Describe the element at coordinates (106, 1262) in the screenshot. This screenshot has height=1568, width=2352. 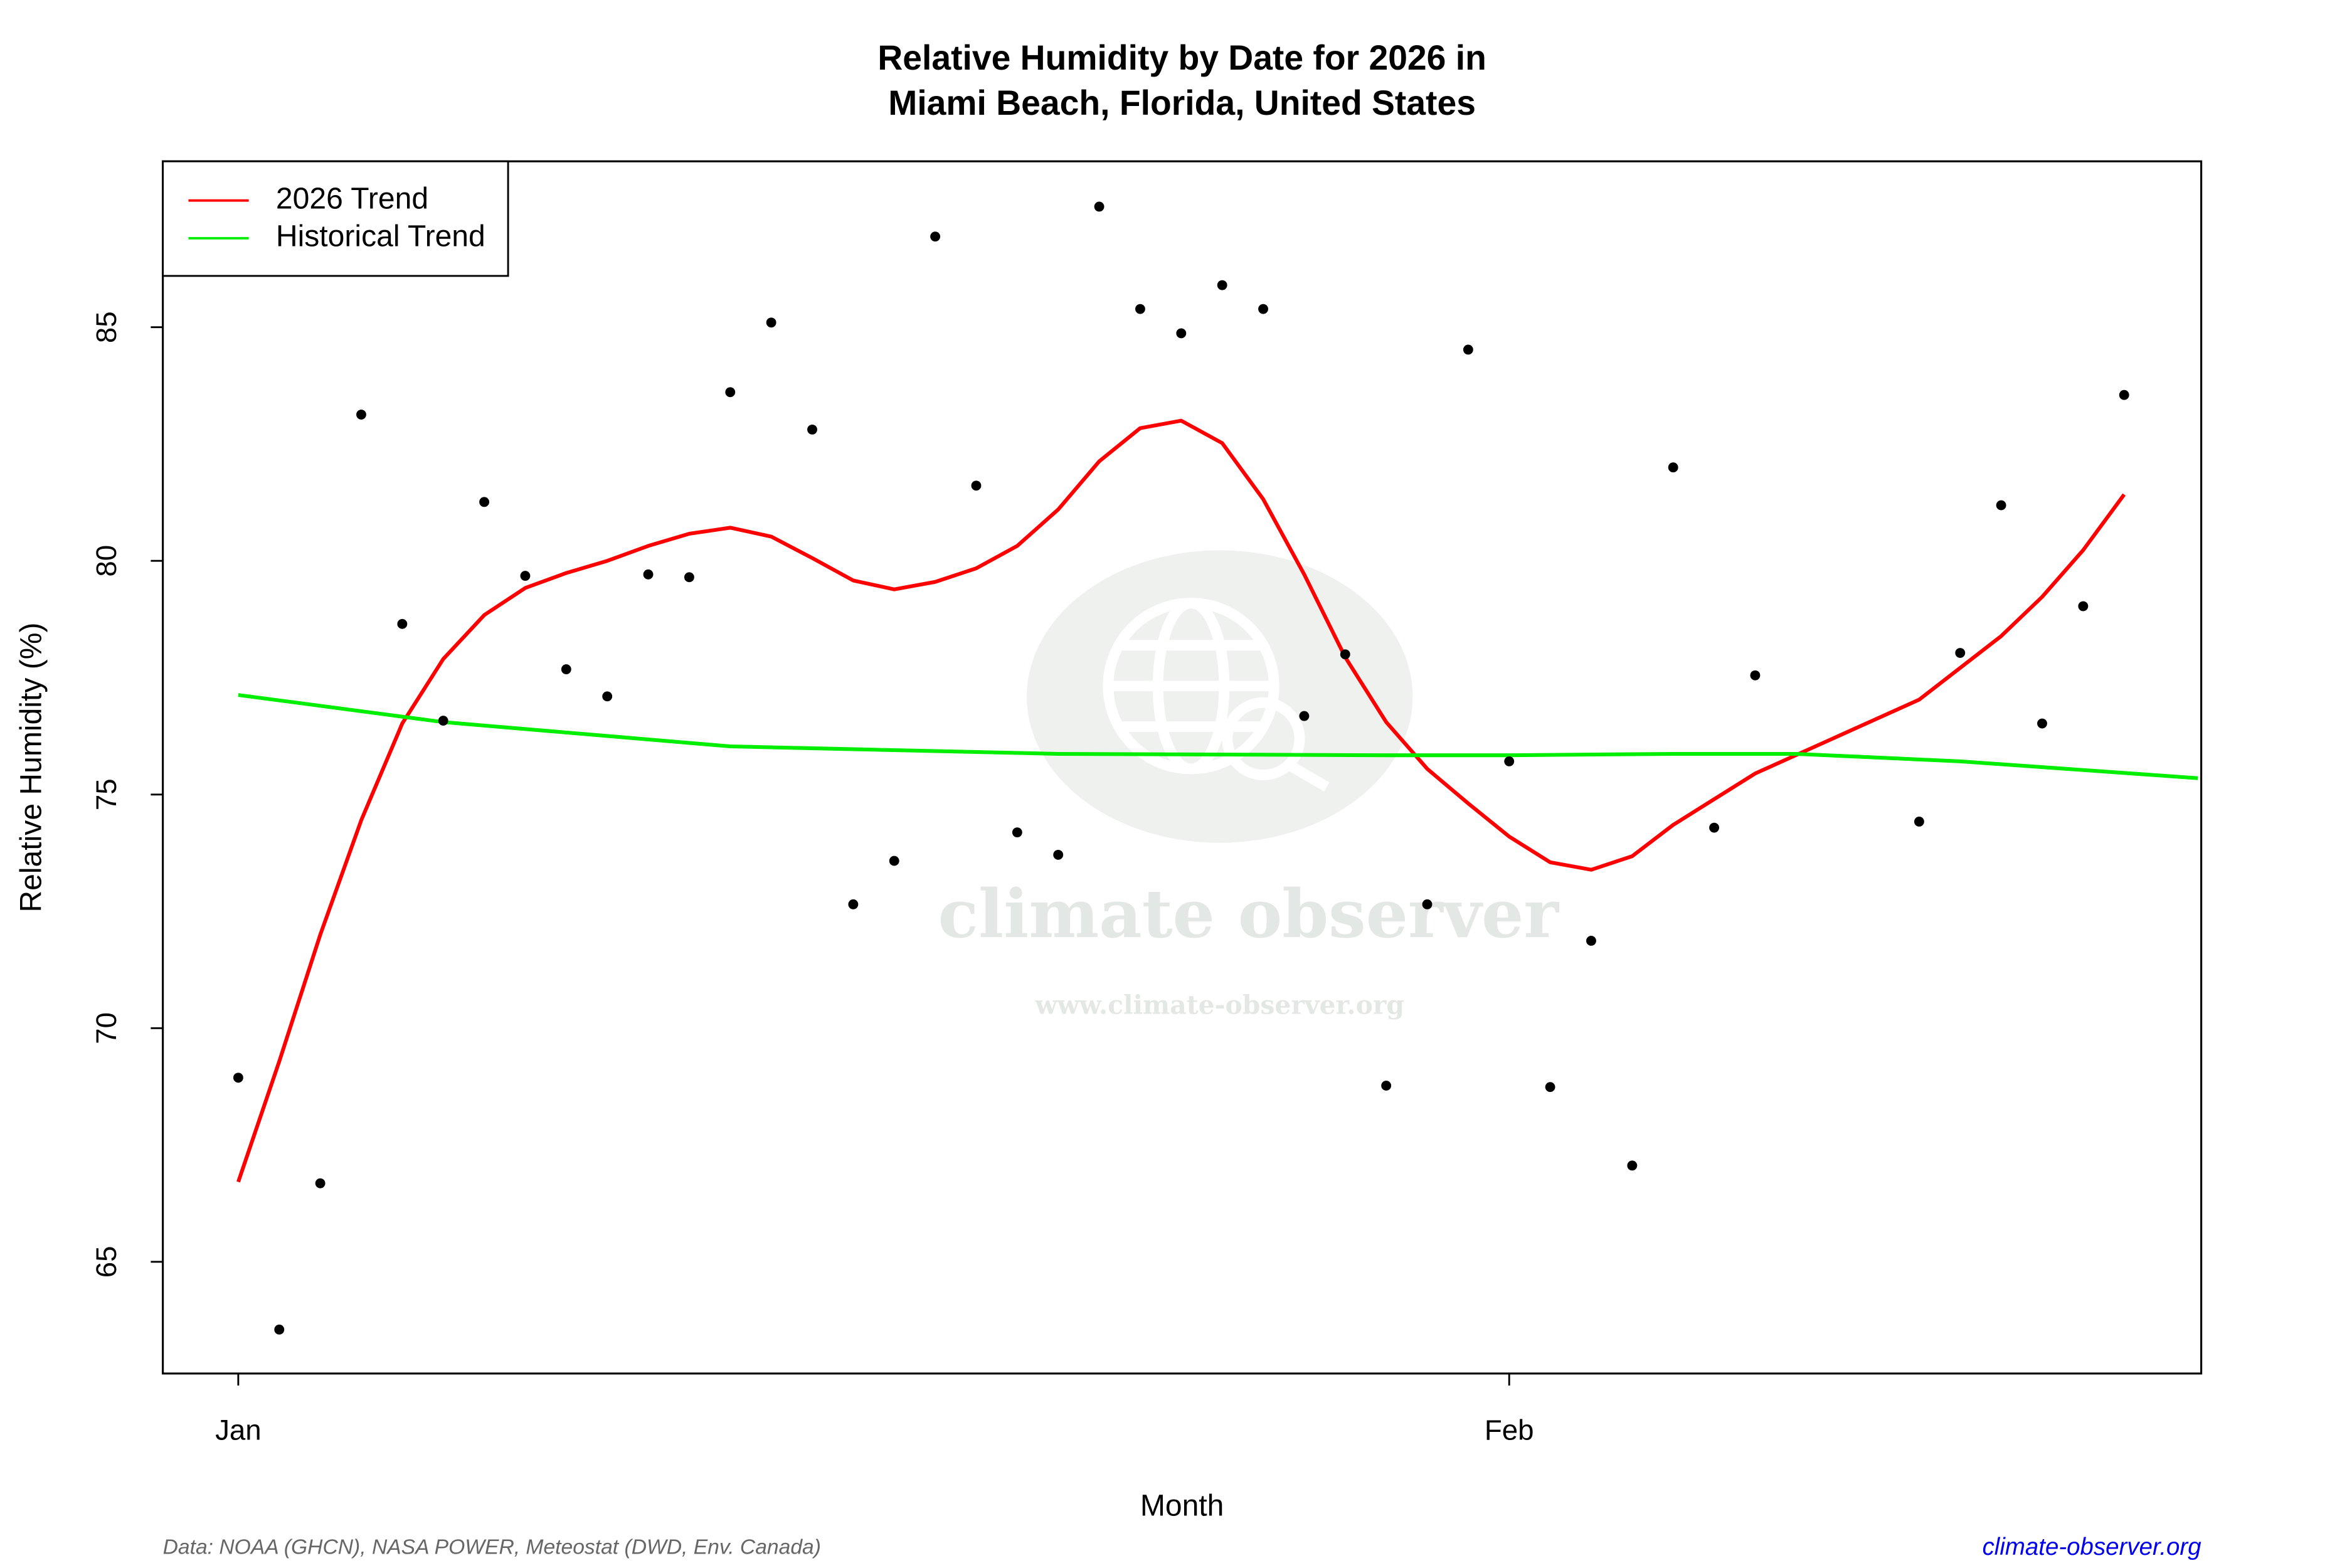
I see `y-tick-label: 65` at that location.